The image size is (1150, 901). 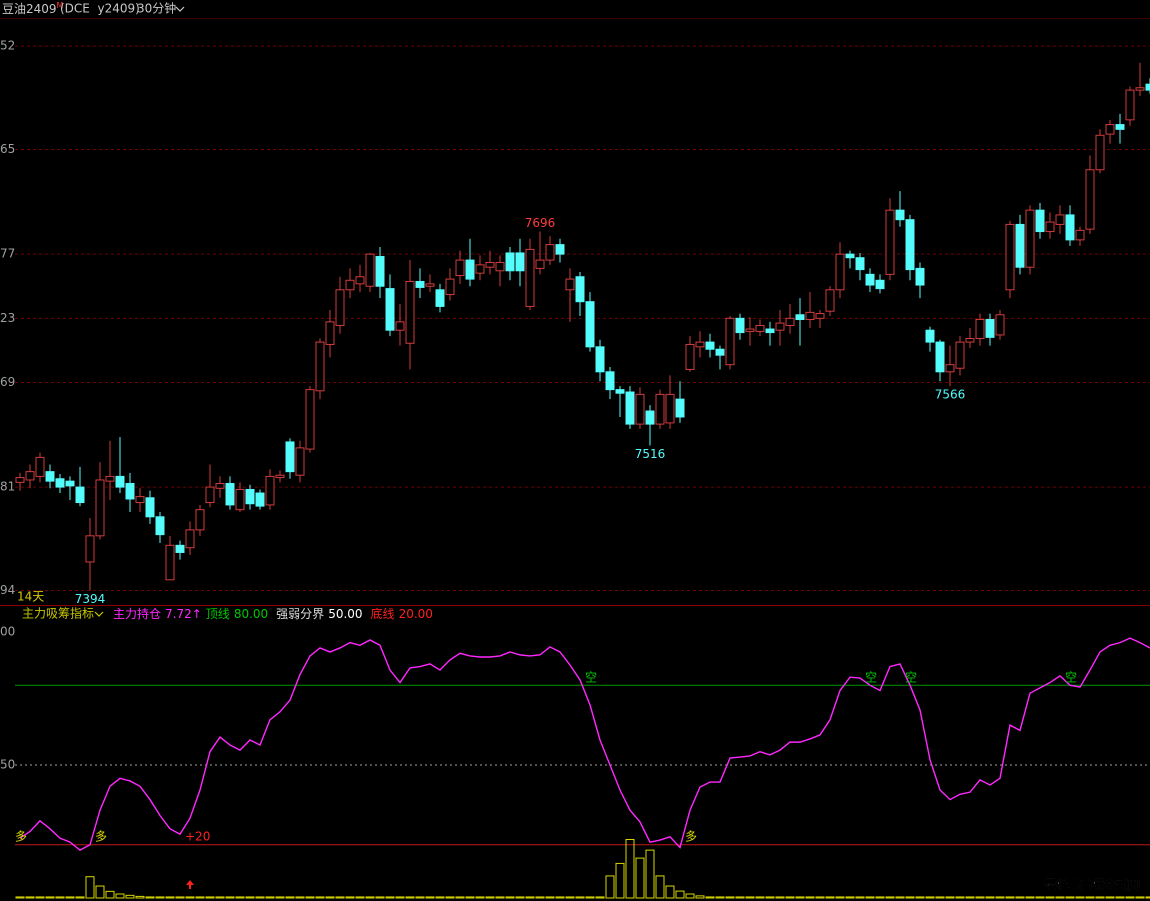 What do you see at coordinates (137, 613) in the screenshot?
I see `legend-name: 主力持仓` at bounding box center [137, 613].